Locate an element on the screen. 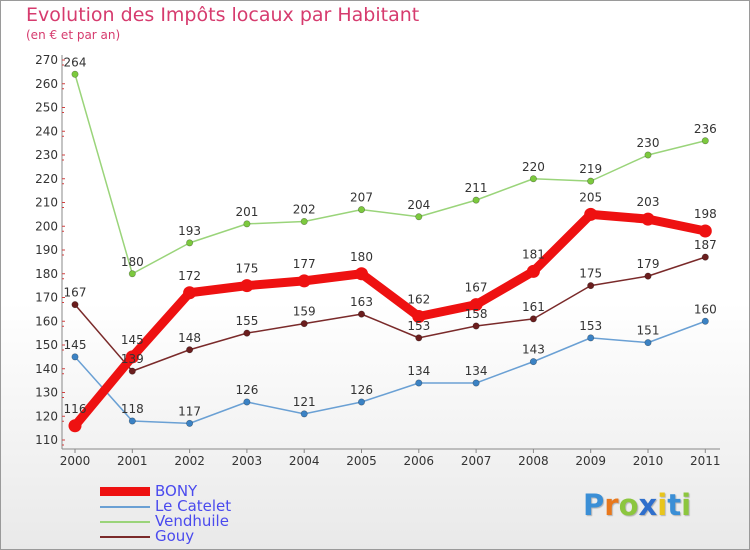  data-label: 117 is located at coordinates (189, 411).